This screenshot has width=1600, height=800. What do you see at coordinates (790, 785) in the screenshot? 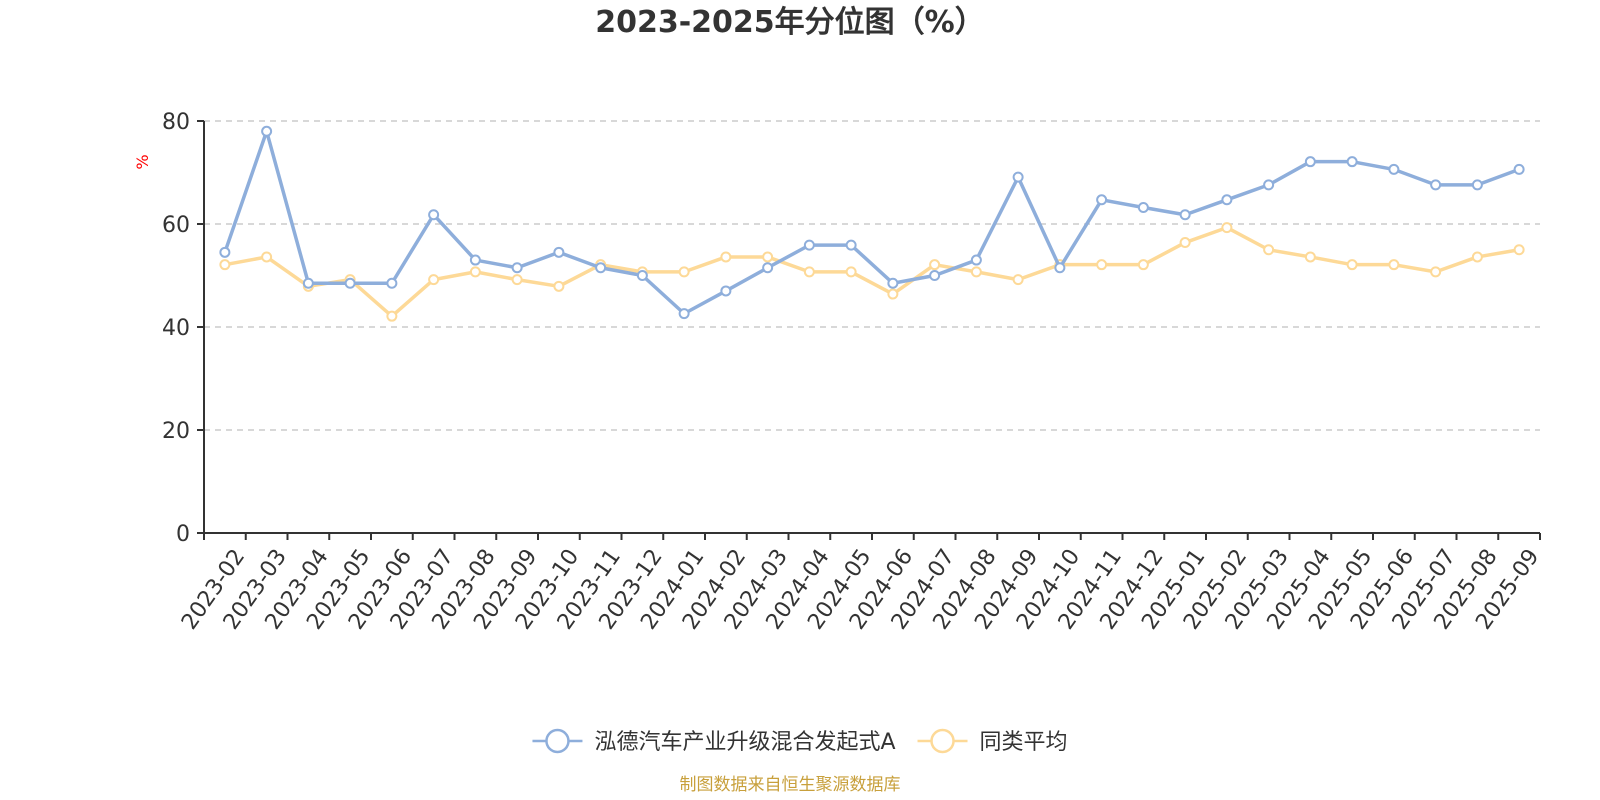
I see `source-note: 制图数据来自恒生聚源数据库` at bounding box center [790, 785].